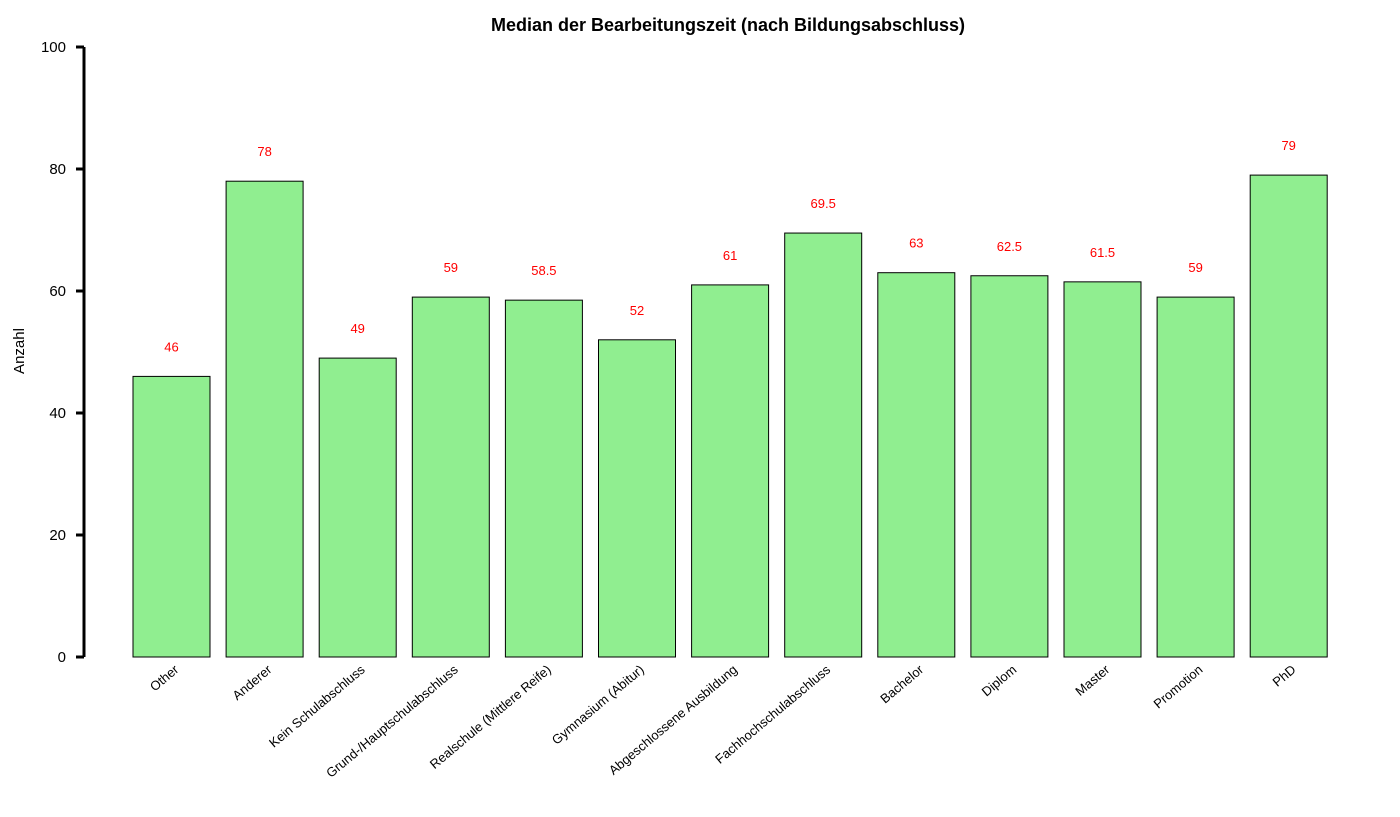 The width and height of the screenshot is (1400, 817). I want to click on data-label: 58.5, so click(543, 270).